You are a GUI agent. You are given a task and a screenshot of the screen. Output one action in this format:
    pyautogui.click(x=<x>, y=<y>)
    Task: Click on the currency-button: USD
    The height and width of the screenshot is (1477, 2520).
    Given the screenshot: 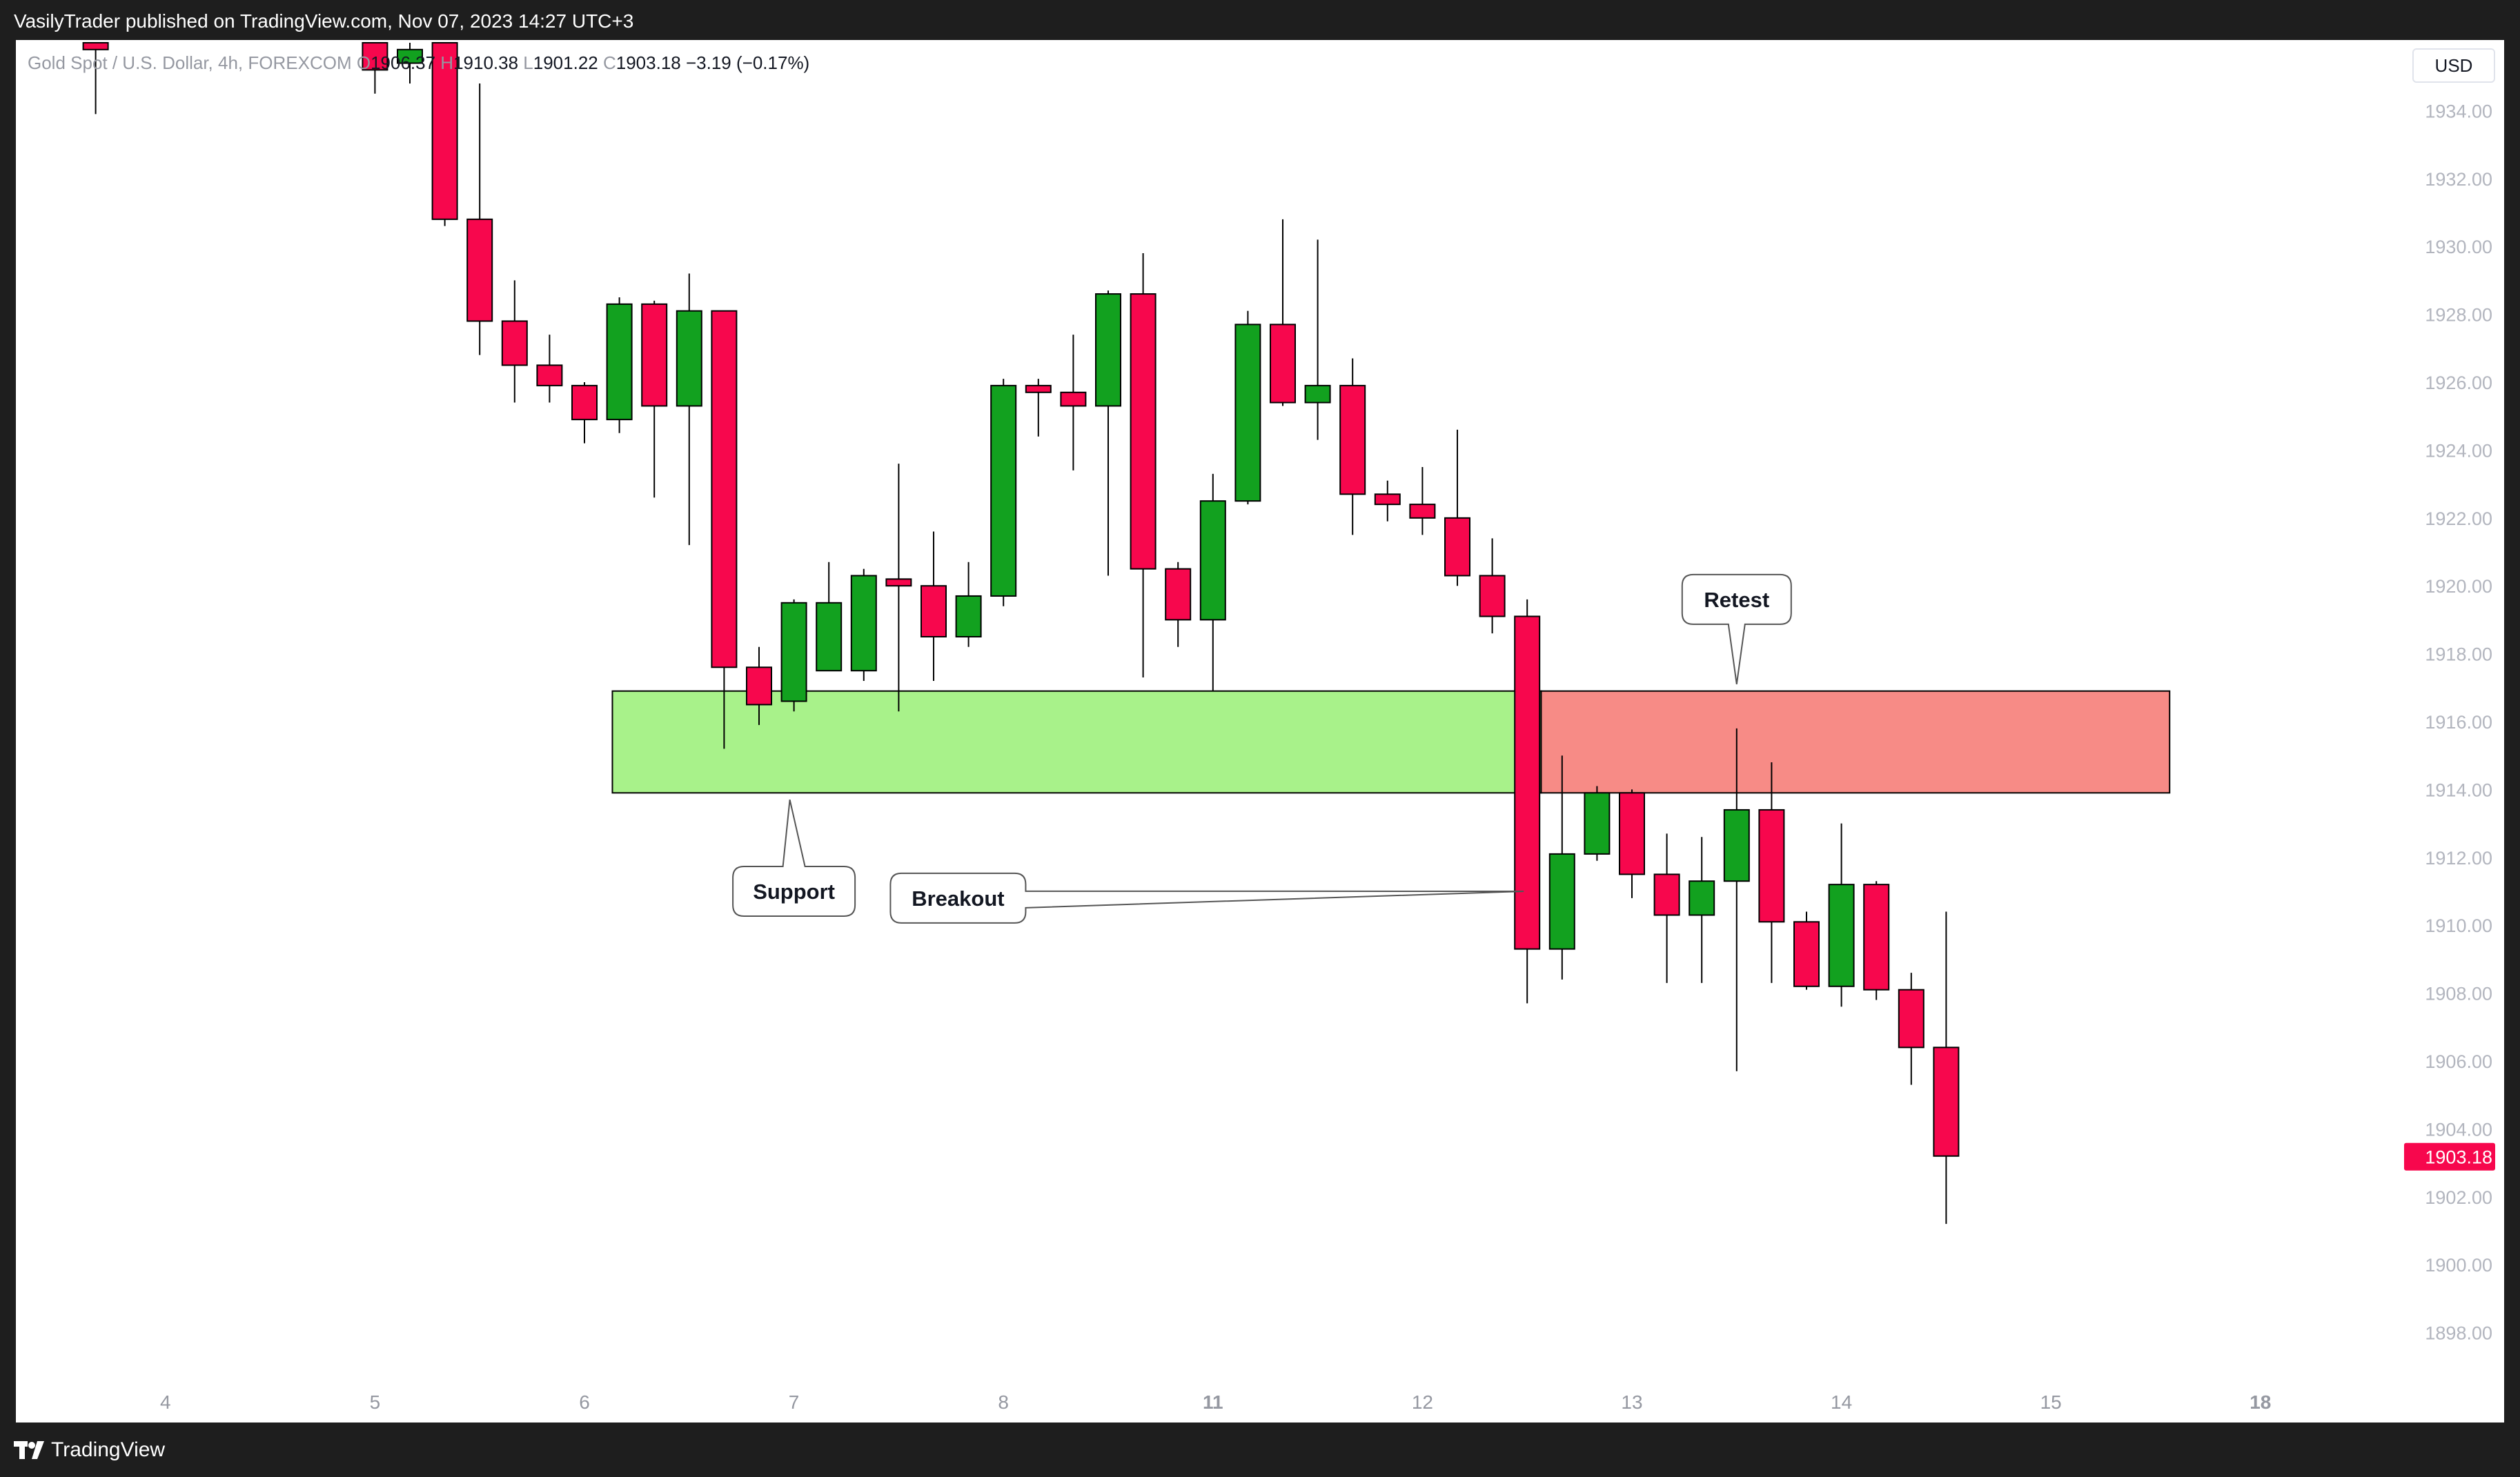 What is the action you would take?
    pyautogui.click(x=2453, y=65)
    